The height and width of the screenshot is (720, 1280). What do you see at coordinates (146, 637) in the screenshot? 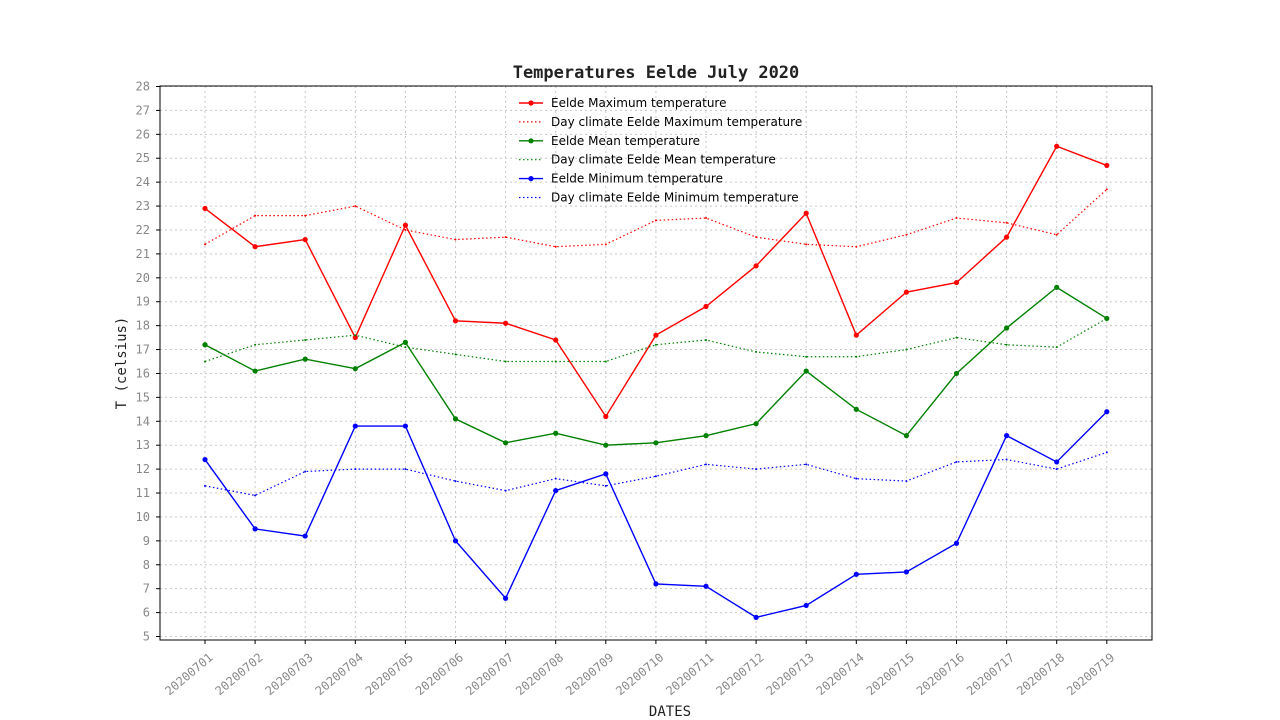
I see `y-tick-label: 5` at bounding box center [146, 637].